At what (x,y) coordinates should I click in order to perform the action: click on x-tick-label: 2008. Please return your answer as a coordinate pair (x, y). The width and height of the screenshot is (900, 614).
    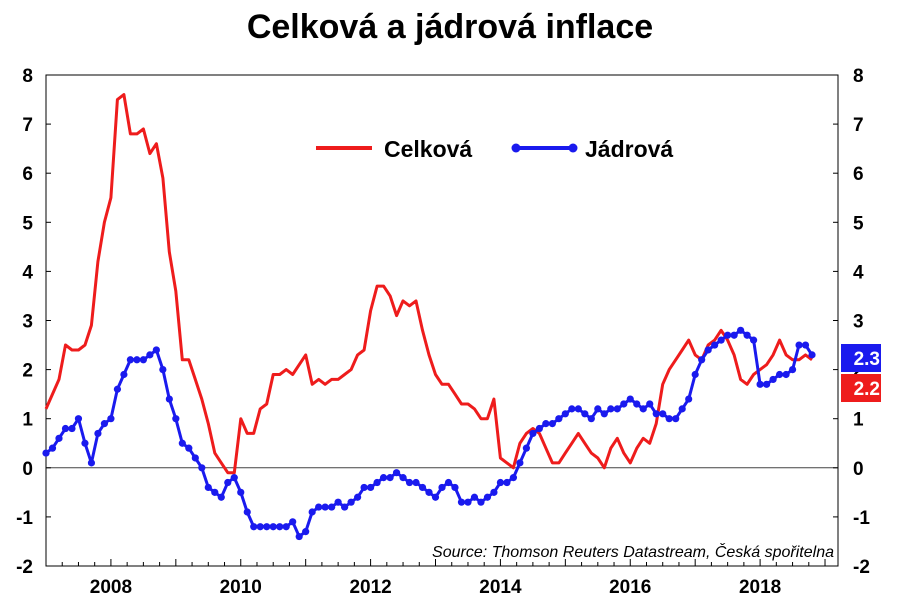
    Looking at the image, I should click on (111, 587).